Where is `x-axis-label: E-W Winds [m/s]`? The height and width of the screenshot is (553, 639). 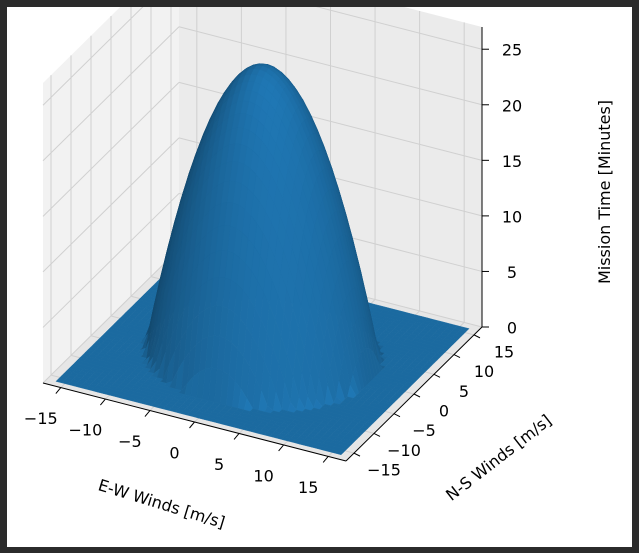
x-axis-label: E-W Winds [m/s] is located at coordinates (161, 503).